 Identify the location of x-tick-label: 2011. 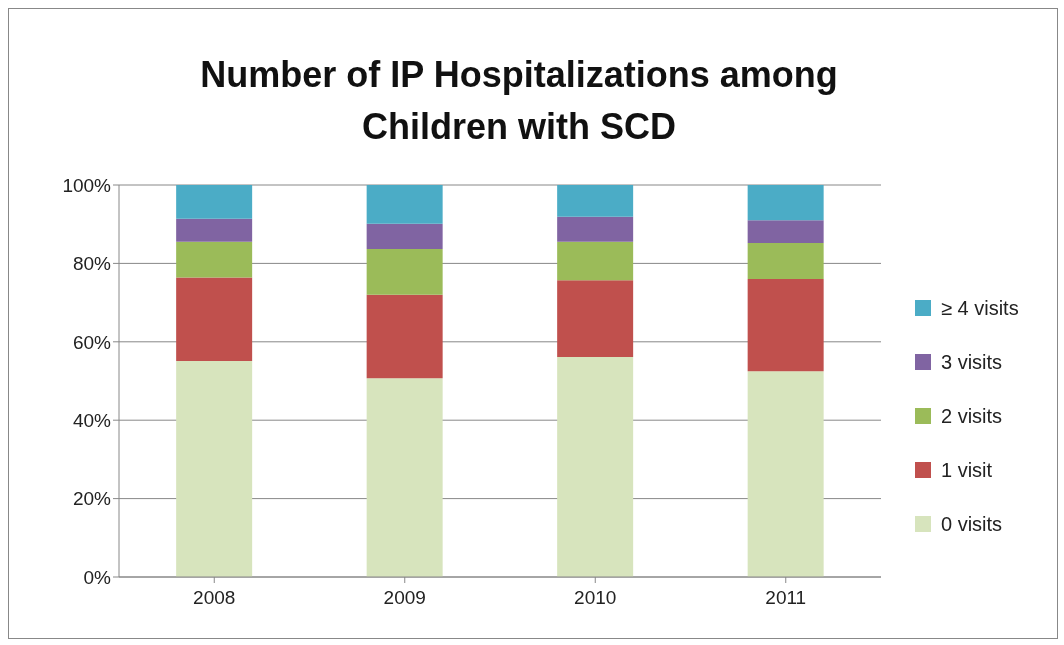
(786, 598).